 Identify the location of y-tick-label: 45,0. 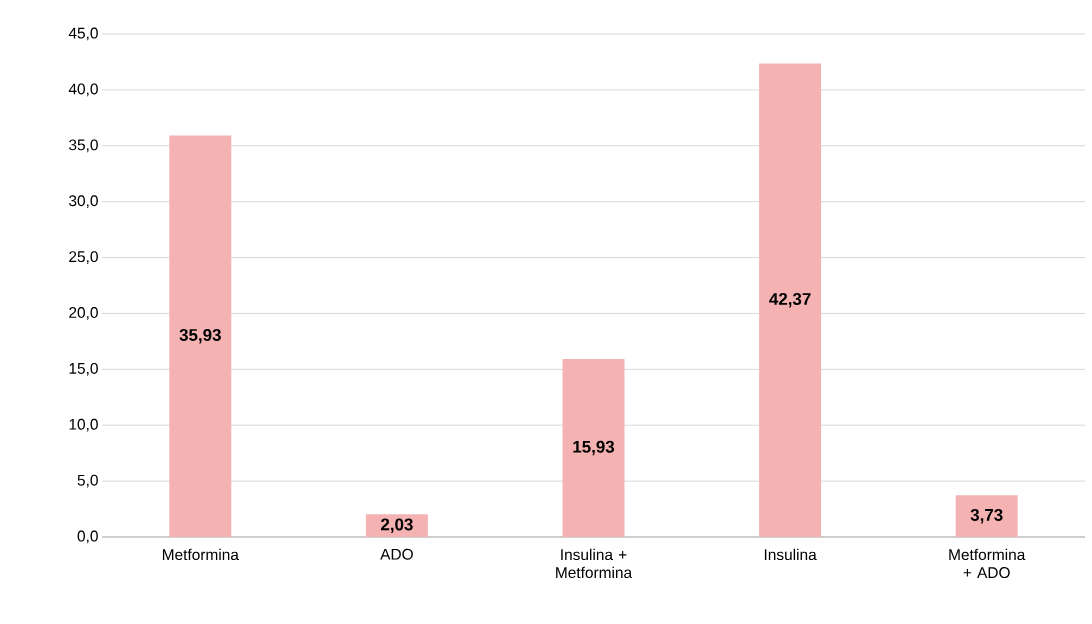
(83, 34).